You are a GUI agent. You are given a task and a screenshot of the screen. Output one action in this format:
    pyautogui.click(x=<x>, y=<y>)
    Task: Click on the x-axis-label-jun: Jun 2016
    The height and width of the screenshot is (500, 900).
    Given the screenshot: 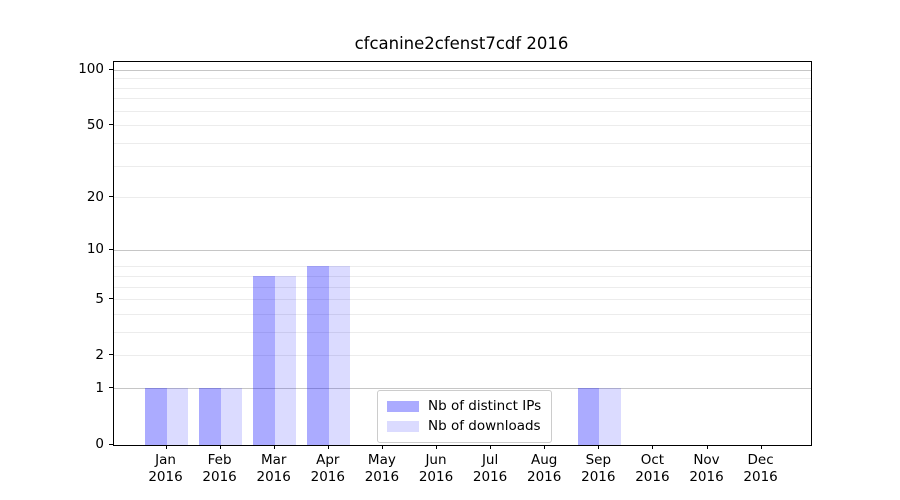 What is the action you would take?
    pyautogui.click(x=436, y=469)
    